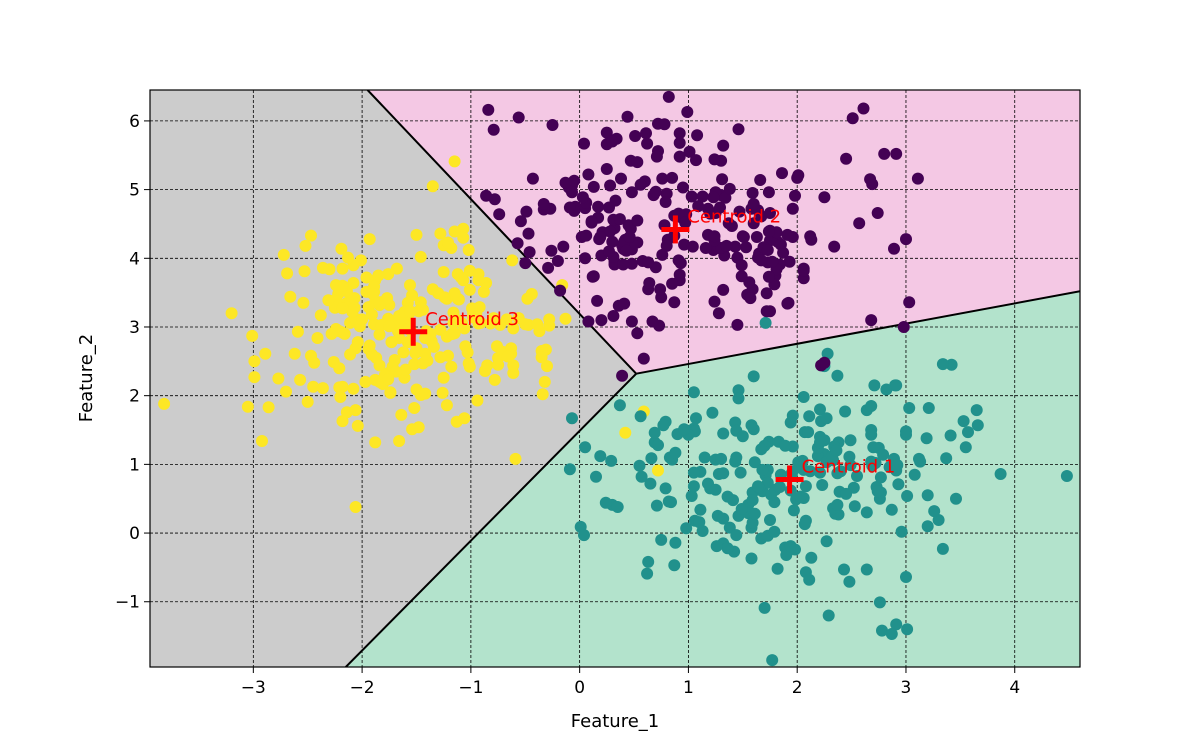 This screenshot has width=1200, height=750. Describe the element at coordinates (615, 721) in the screenshot. I see `x-axis-label: Feature_1` at that location.